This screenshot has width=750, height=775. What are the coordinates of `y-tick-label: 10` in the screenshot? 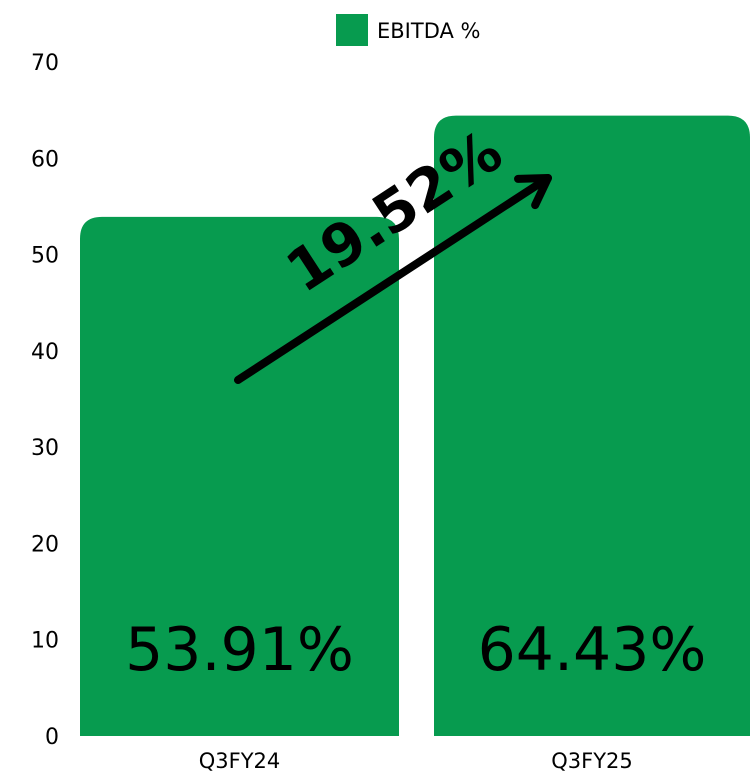 It's located at (45, 641).